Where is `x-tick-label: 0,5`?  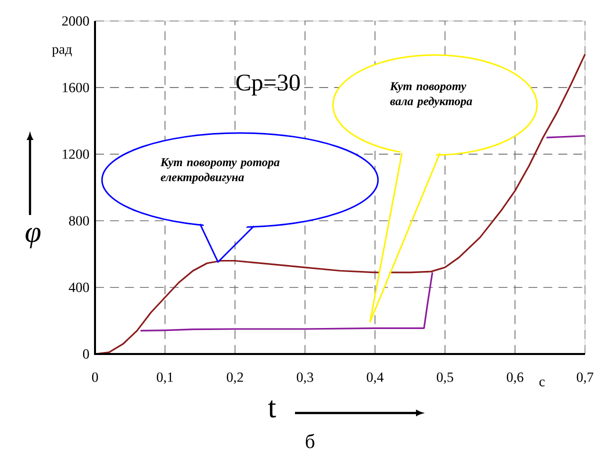
x-tick-label: 0,5 is located at coordinates (445, 378).